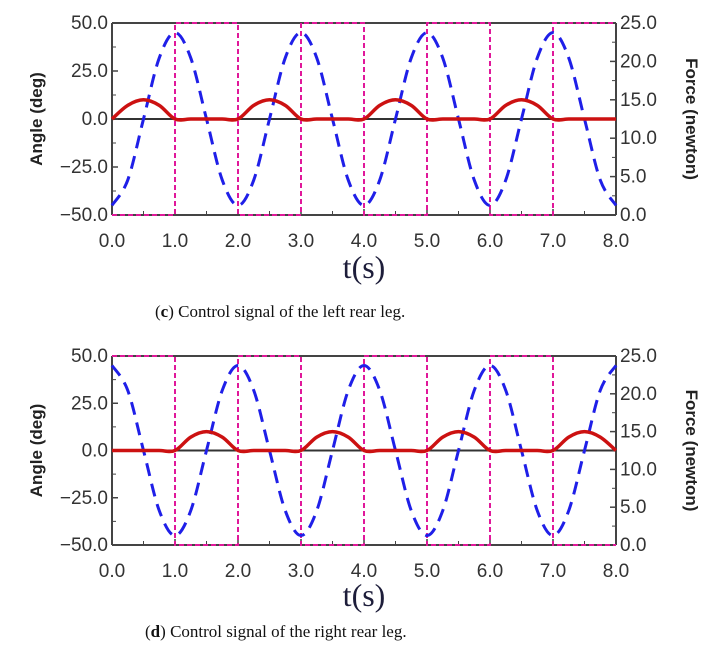 This screenshot has width=709, height=664. I want to click on caption-d: d Control signal of the right rear leg., so click(276, 632).